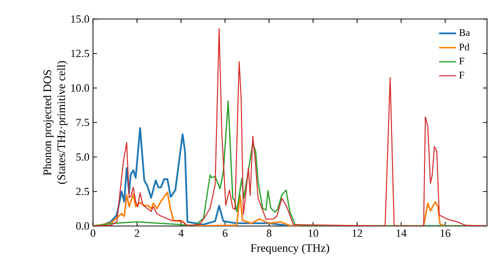 The width and height of the screenshot is (500, 280). What do you see at coordinates (269, 233) in the screenshot?
I see `x-tick-label: 8` at bounding box center [269, 233].